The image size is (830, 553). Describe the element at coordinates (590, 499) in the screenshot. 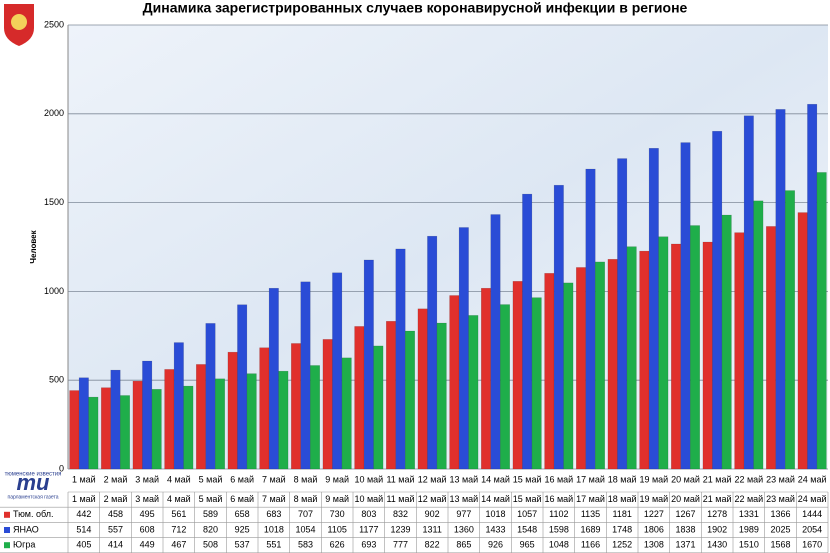

I see `table-header: 17 май` at that location.